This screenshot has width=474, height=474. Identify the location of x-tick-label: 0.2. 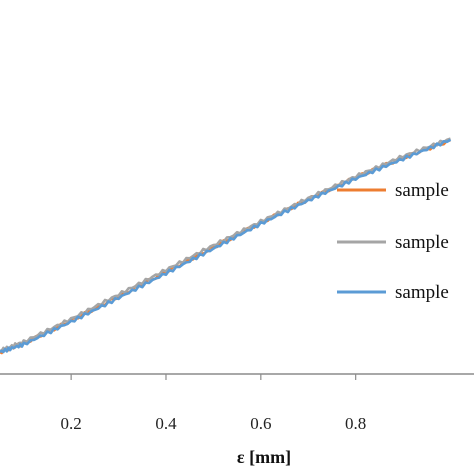
(71, 423).